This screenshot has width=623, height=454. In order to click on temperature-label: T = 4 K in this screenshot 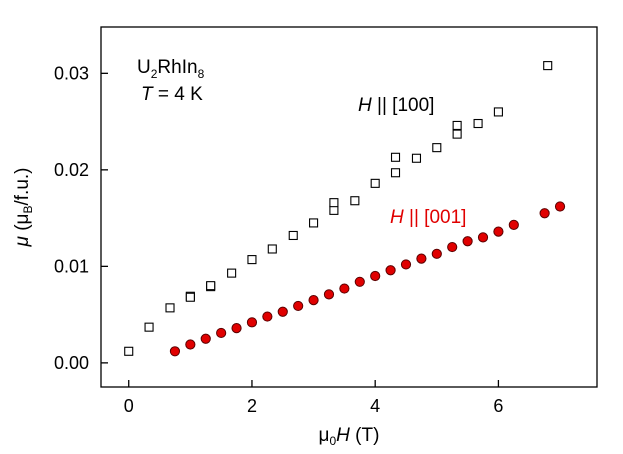, I will do `click(172, 94)`.